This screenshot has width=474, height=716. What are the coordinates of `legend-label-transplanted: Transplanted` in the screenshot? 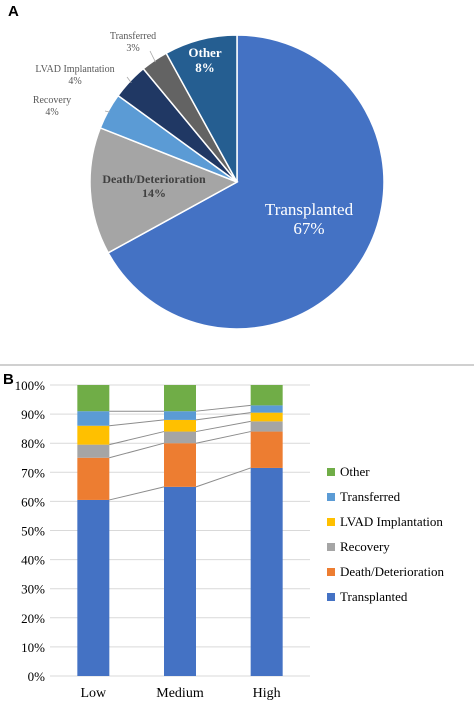 It's located at (374, 596).